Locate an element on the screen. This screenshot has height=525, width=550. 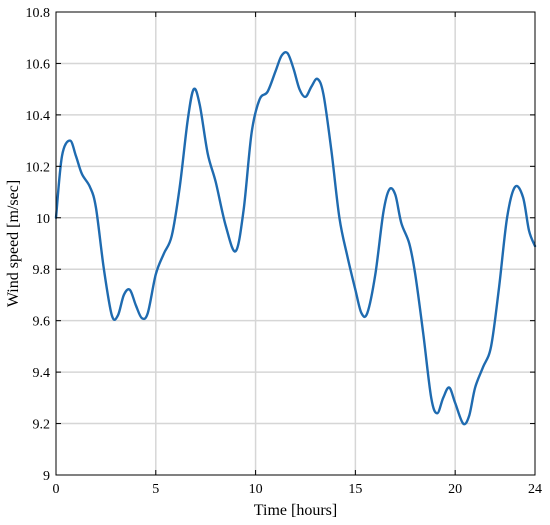
y-tick-label-6: 10.2 is located at coordinates (38, 167).